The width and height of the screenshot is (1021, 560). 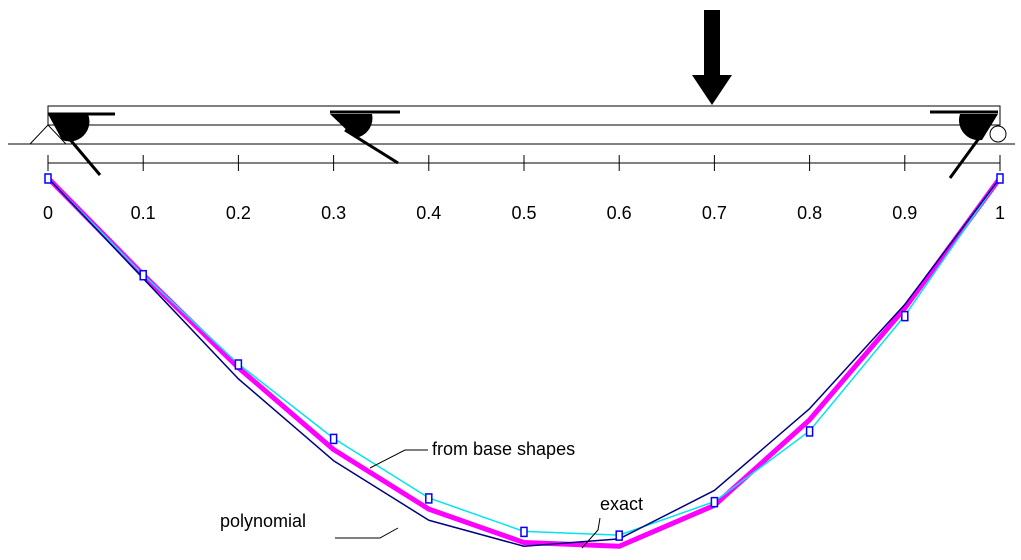 What do you see at coordinates (428, 213) in the screenshot?
I see `x-tick-label: 0.4` at bounding box center [428, 213].